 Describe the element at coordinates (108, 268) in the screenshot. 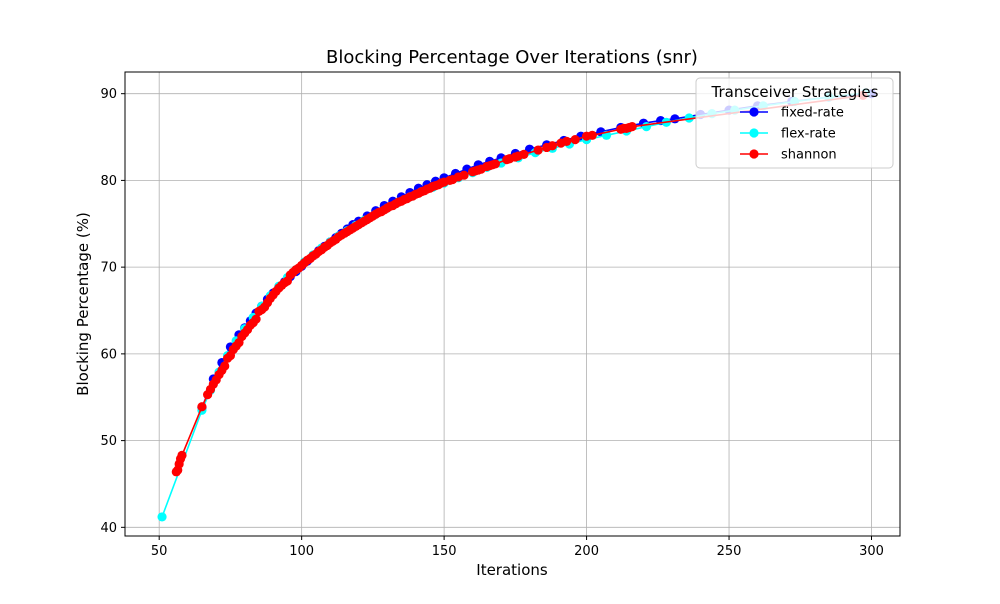

I see `y-tick-label: 70` at that location.